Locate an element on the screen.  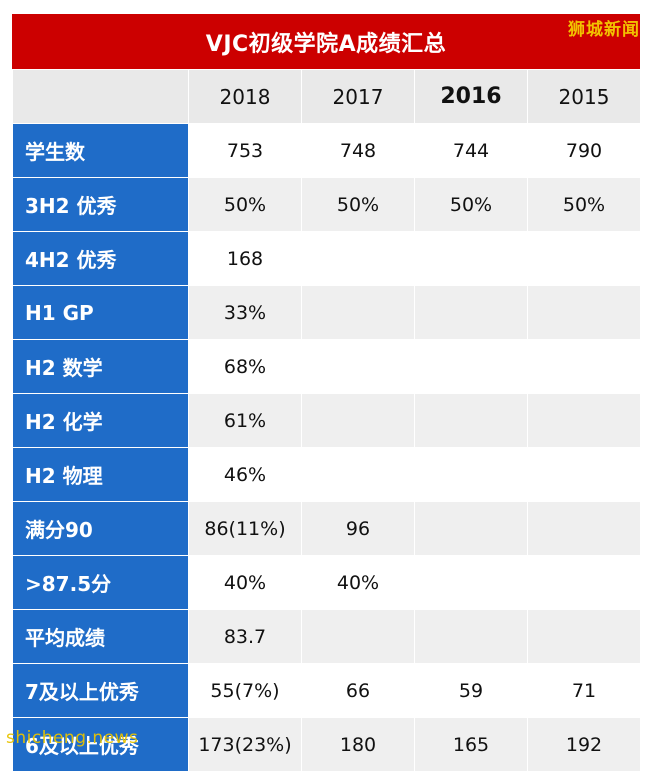
value-cell: 748 is located at coordinates (358, 150).